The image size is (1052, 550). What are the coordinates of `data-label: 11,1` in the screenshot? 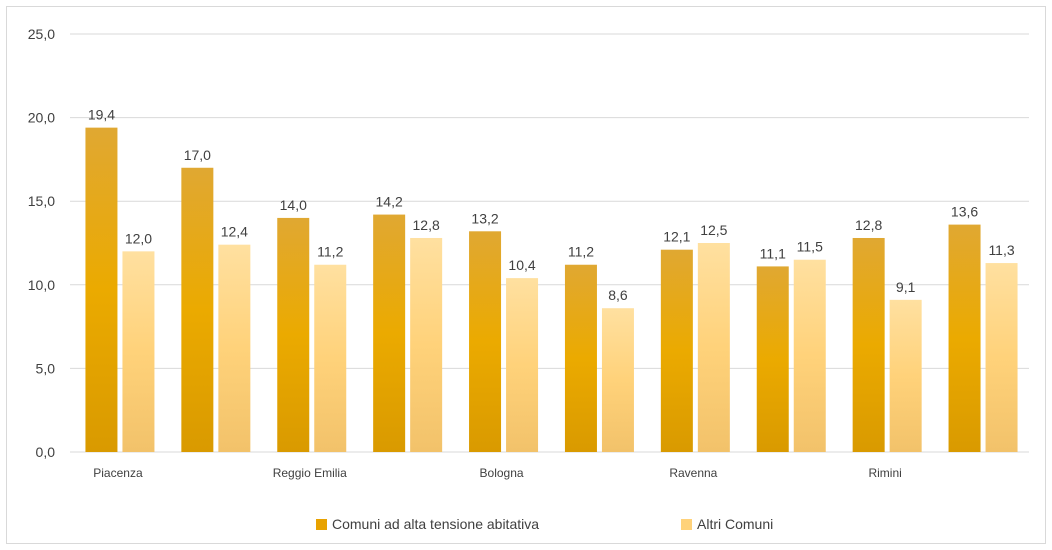 It's located at (773, 253).